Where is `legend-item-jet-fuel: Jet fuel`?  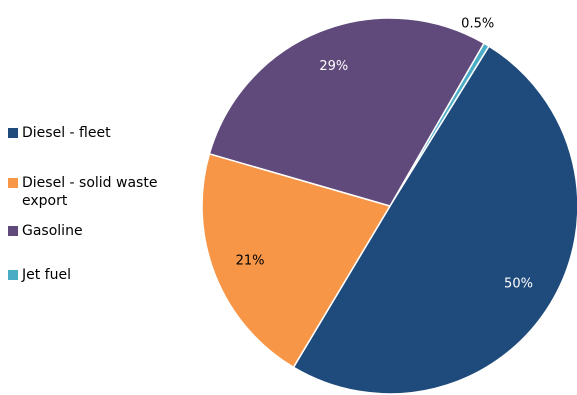
legend-item-jet-fuel: Jet fuel is located at coordinates (39, 275).